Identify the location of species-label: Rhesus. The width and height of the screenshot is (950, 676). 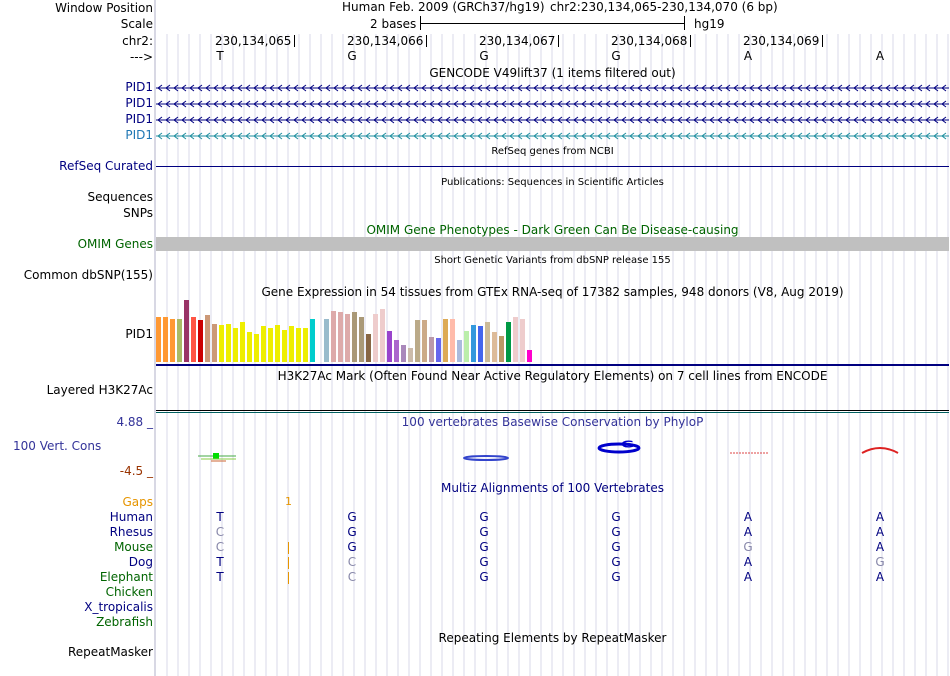
(131, 532).